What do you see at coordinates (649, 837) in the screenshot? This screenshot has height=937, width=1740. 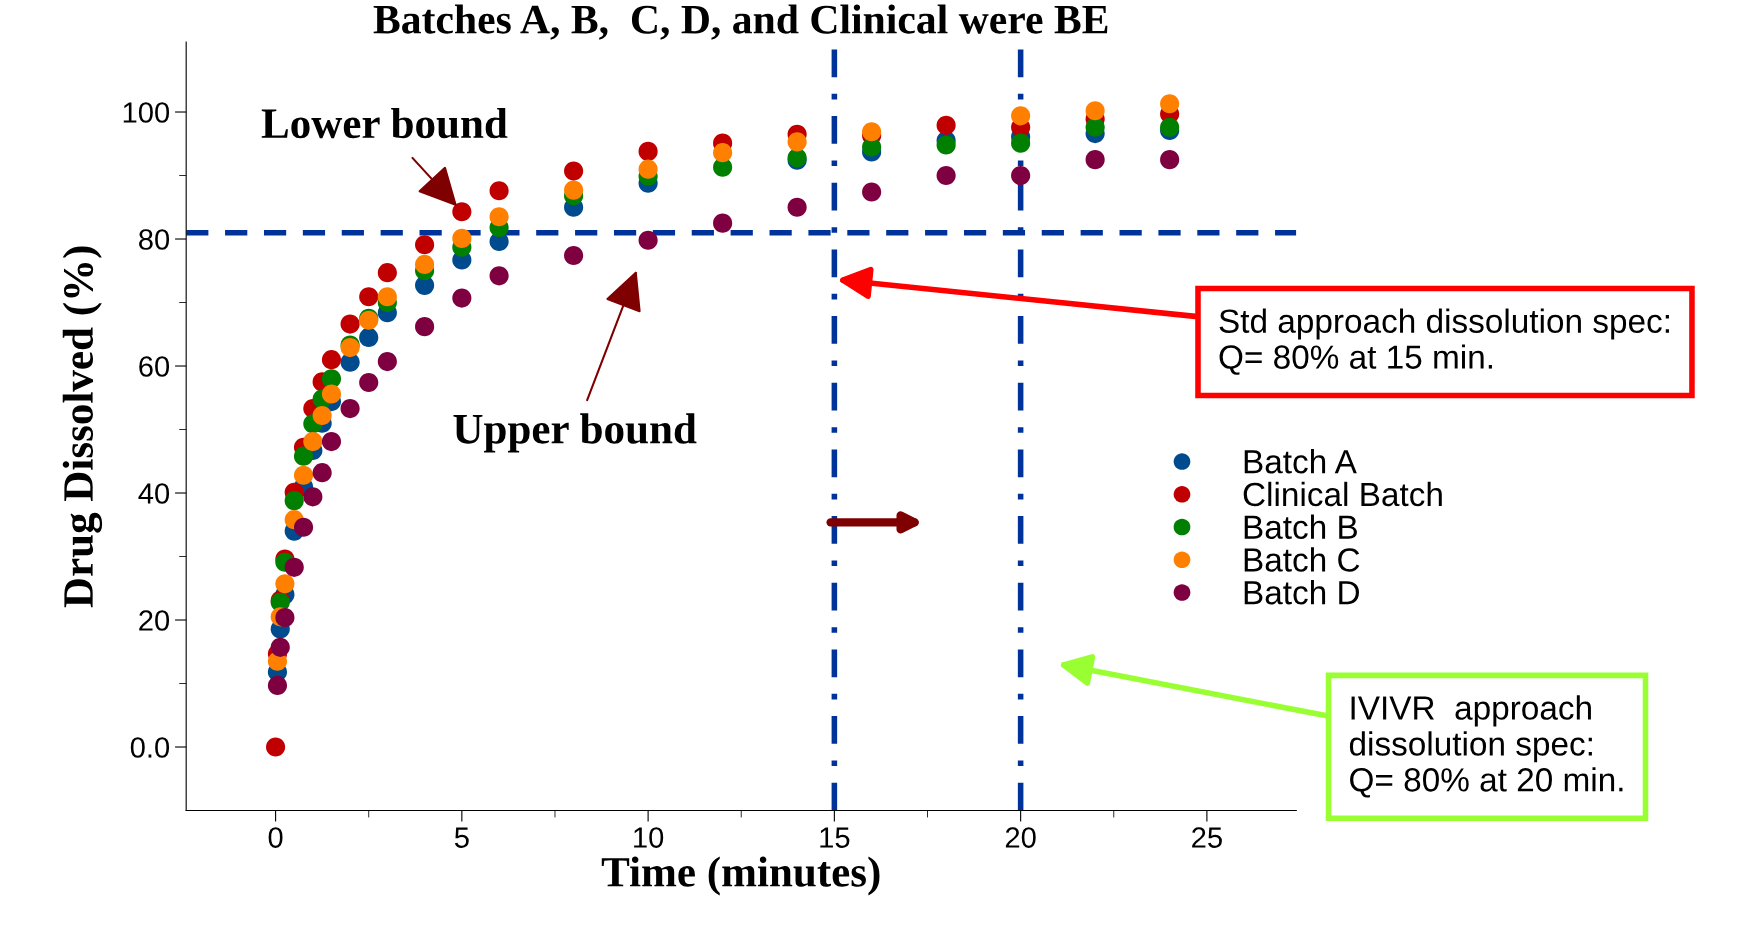 I see `x-tick-label: 10` at bounding box center [649, 837].